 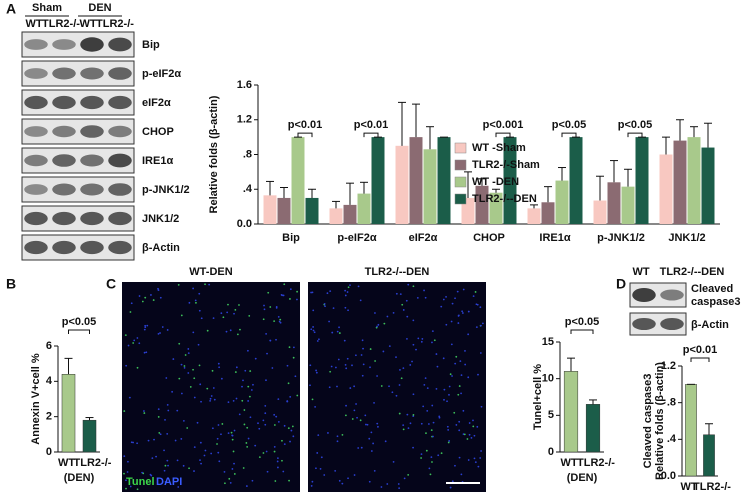 What do you see at coordinates (423, 238) in the screenshot?
I see `x-tick-label: eIF2α` at bounding box center [423, 238].